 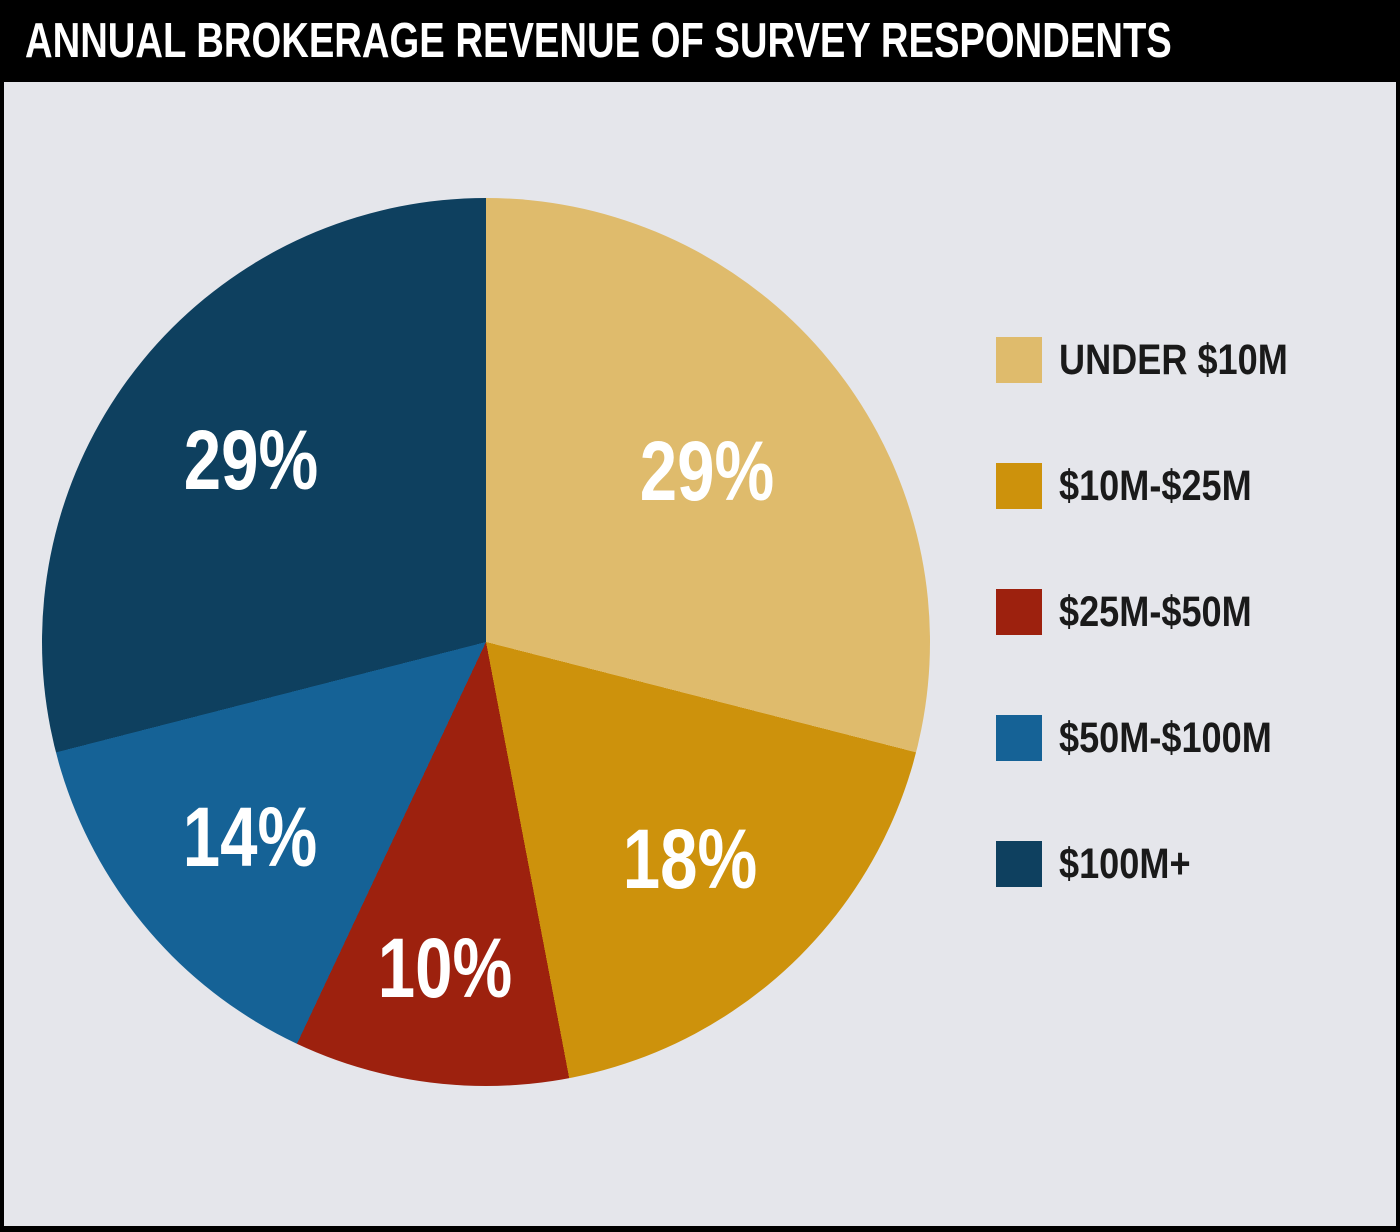 What do you see at coordinates (689, 858) in the screenshot?
I see `pie-slice-label: 18%` at bounding box center [689, 858].